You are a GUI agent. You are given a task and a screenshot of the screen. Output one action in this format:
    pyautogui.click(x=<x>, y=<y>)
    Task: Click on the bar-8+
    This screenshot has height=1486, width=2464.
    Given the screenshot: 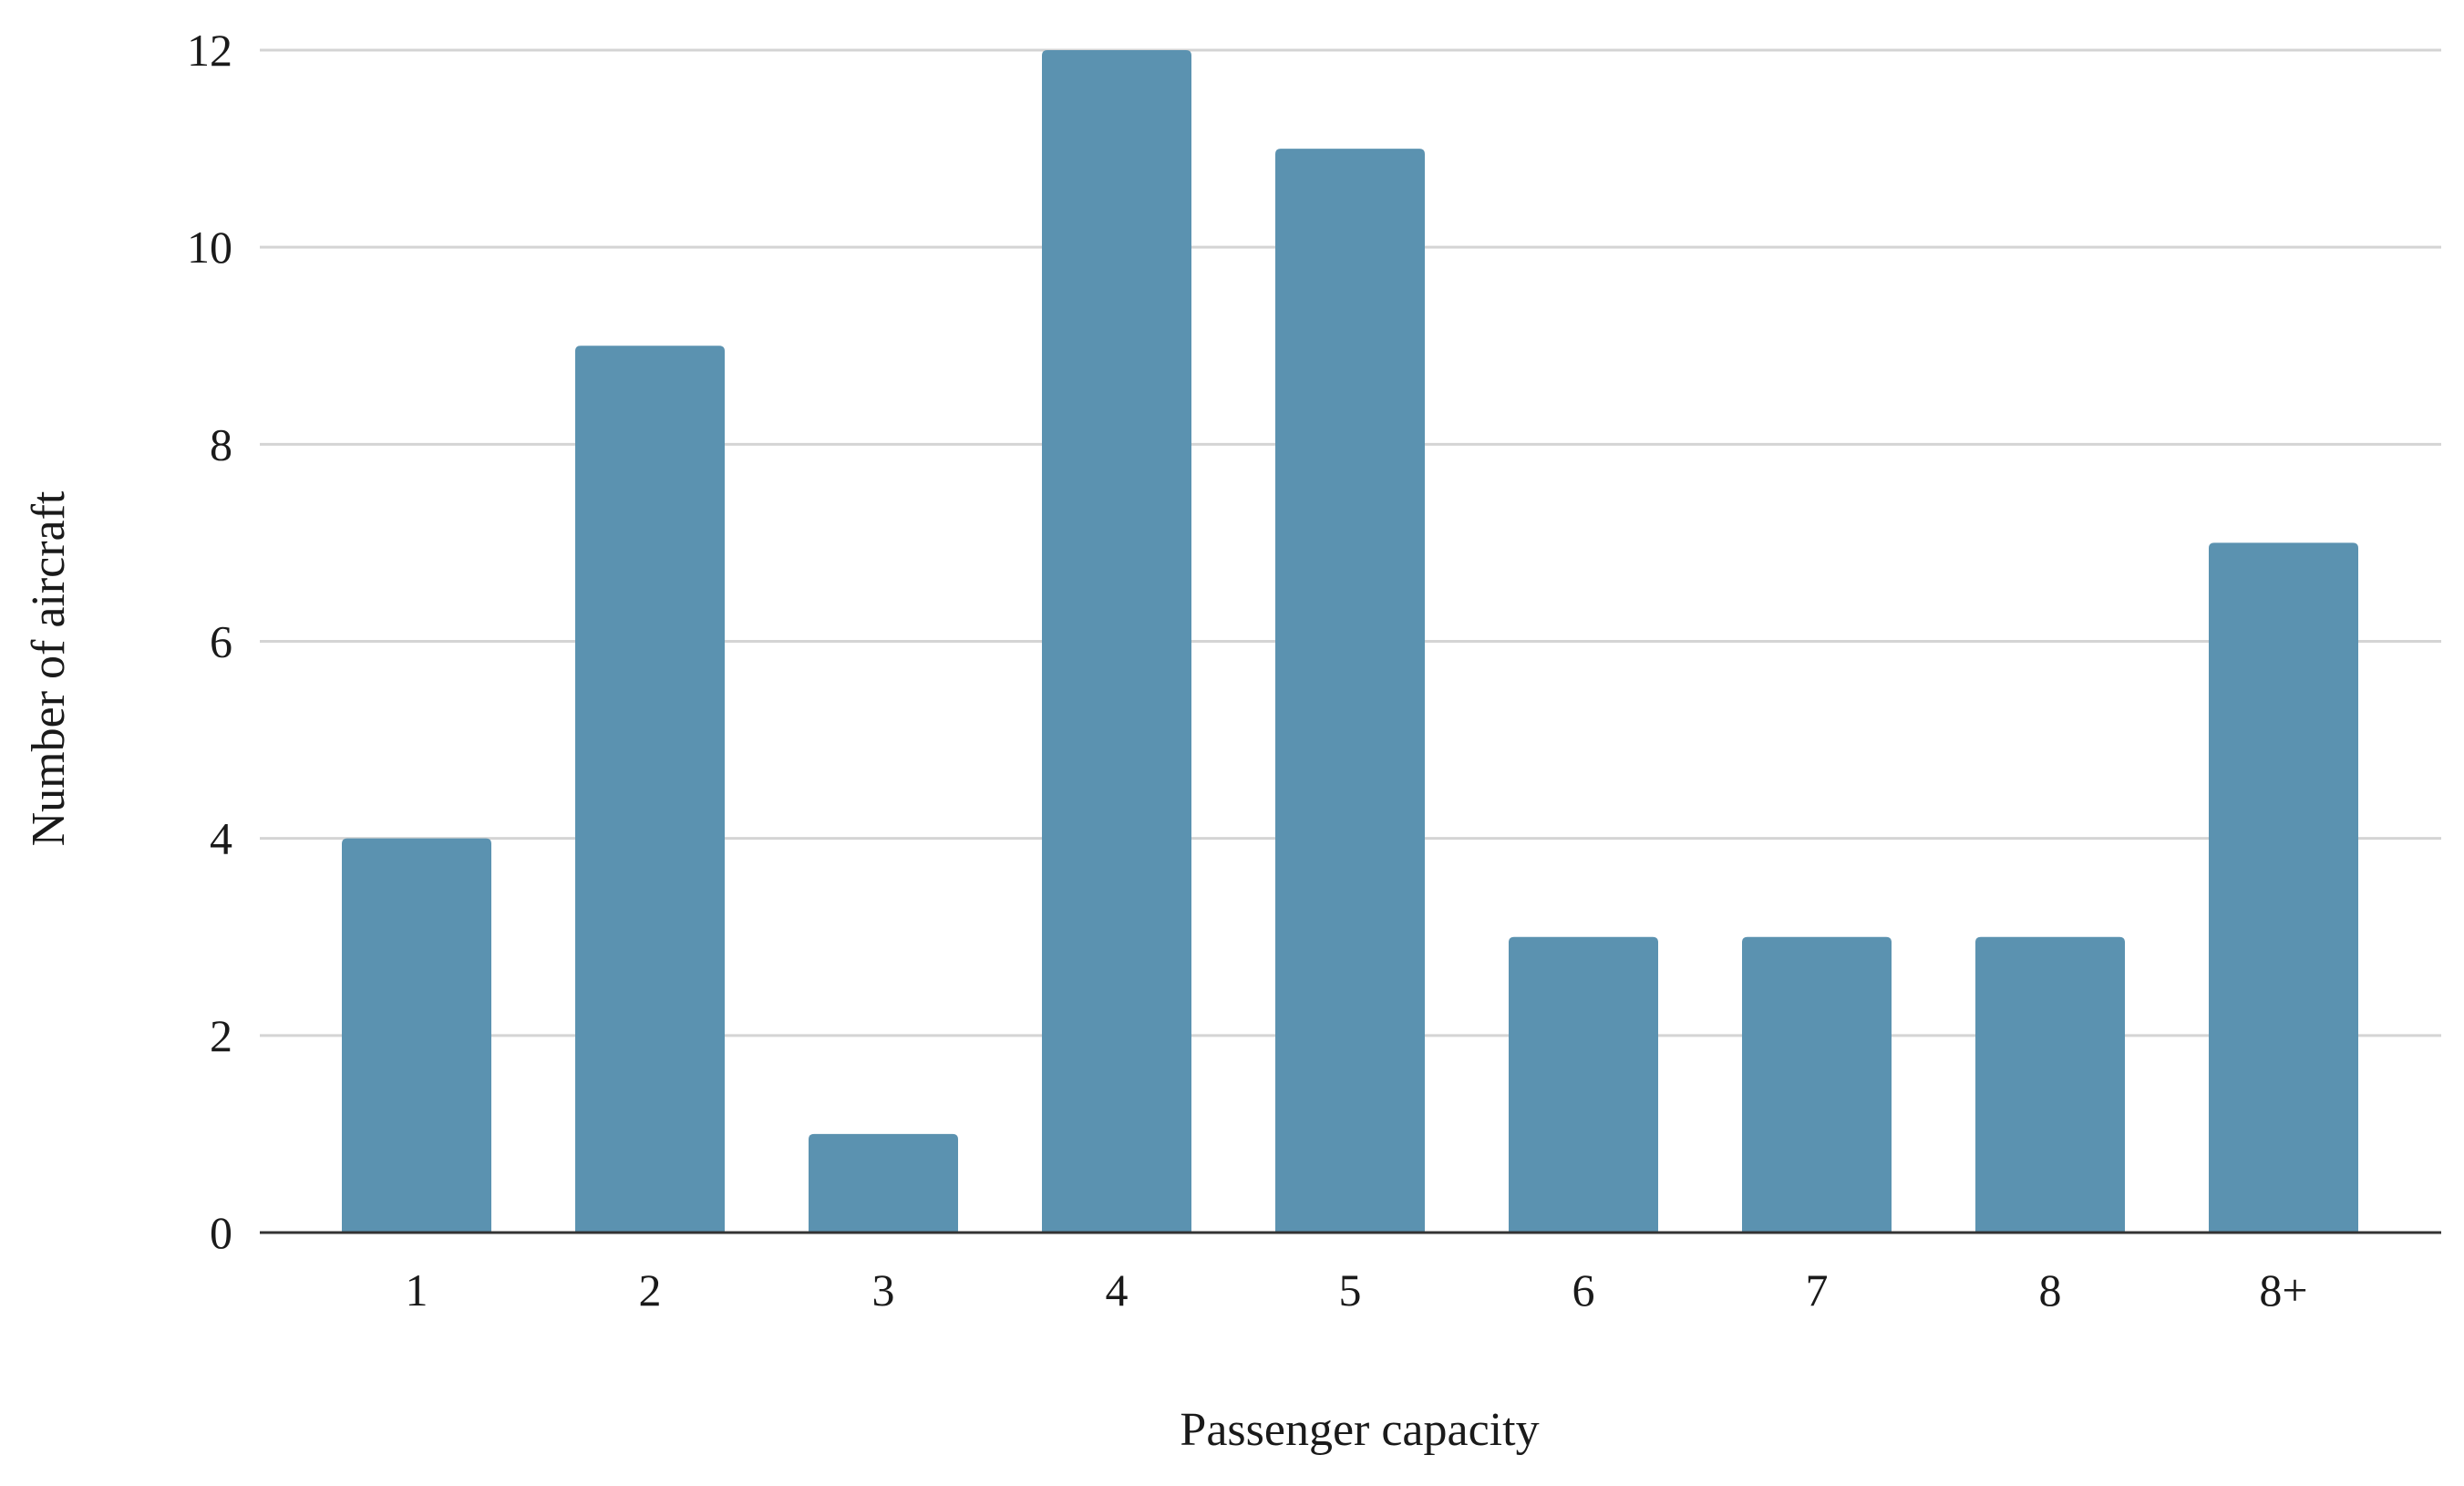 What is the action you would take?
    pyautogui.click(x=2283, y=887)
    